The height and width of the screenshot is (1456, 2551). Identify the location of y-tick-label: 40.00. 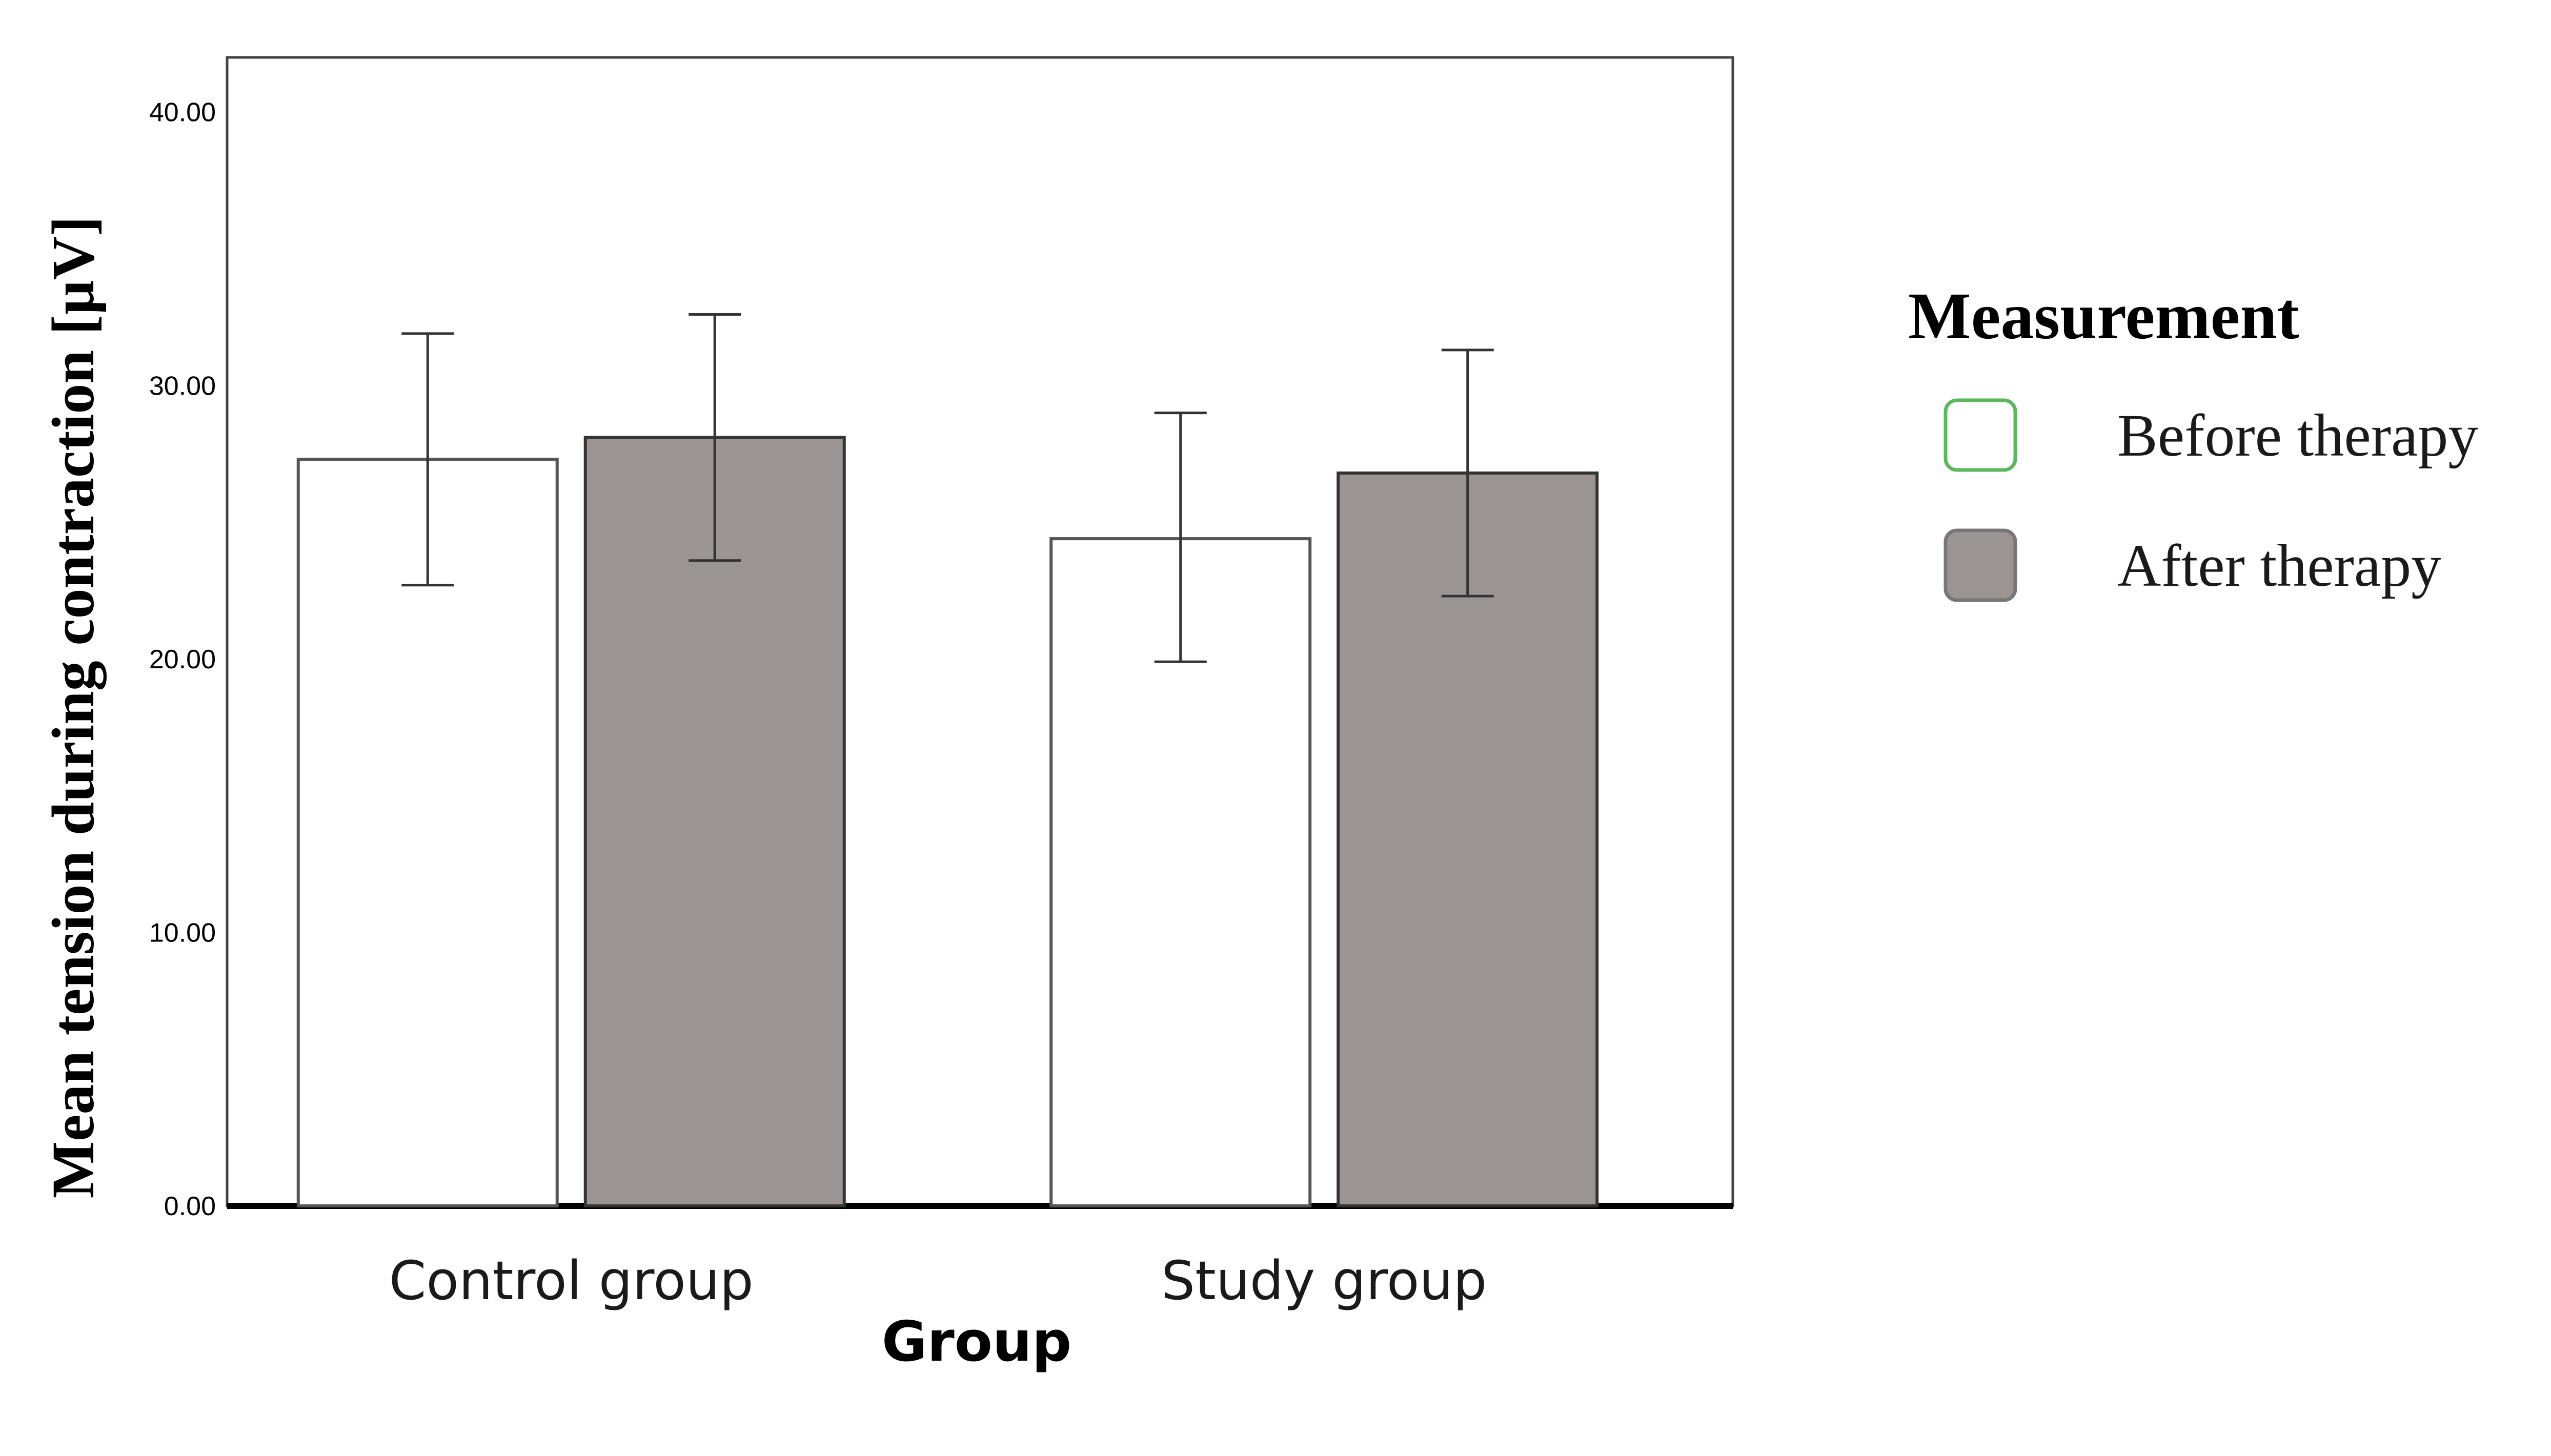
(183, 113).